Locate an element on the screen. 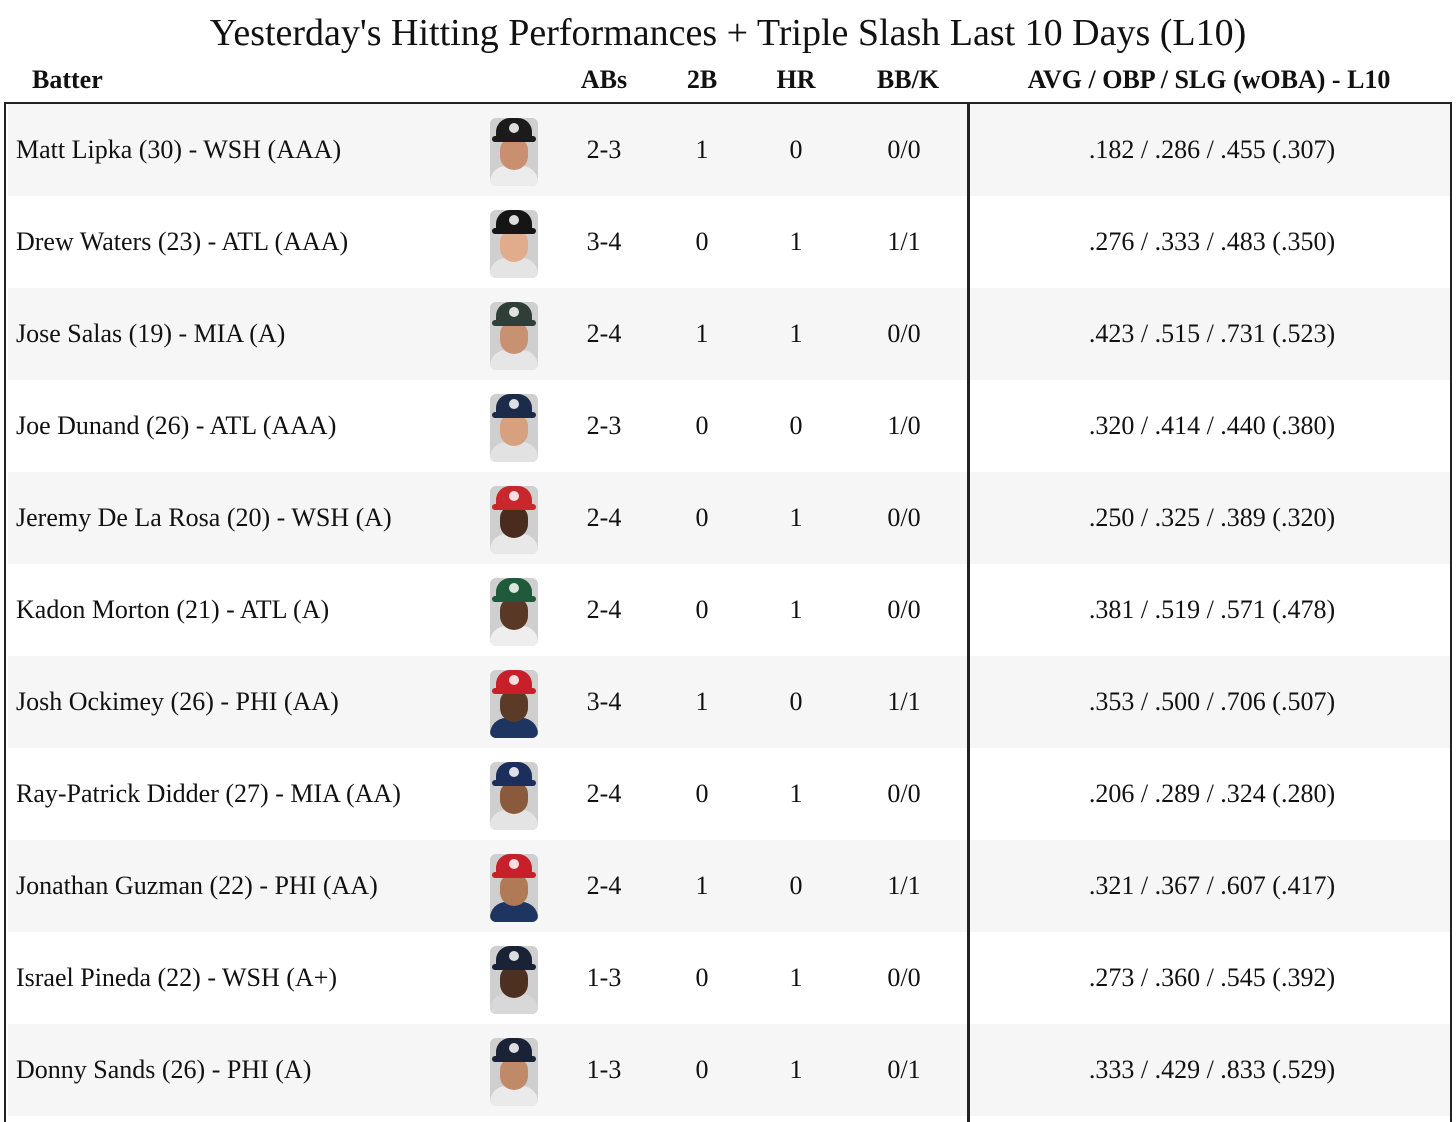  header-bbk: BB/K is located at coordinates (908, 79).